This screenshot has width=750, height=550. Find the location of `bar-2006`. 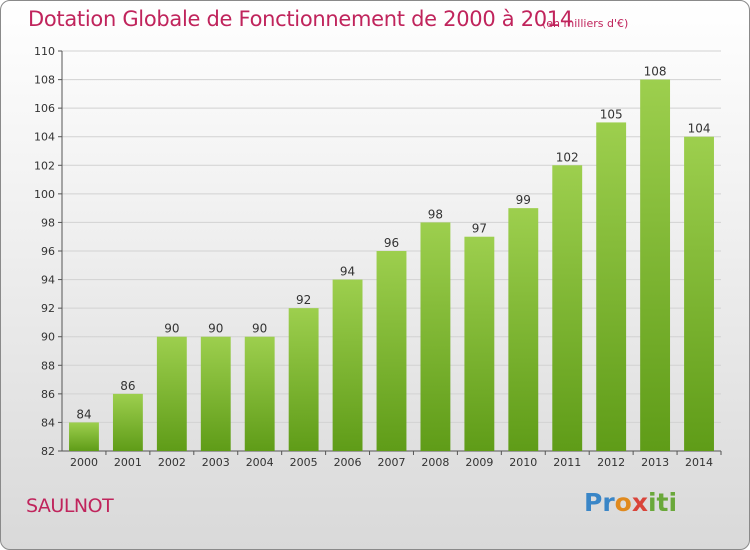

bar-2006 is located at coordinates (347, 365).